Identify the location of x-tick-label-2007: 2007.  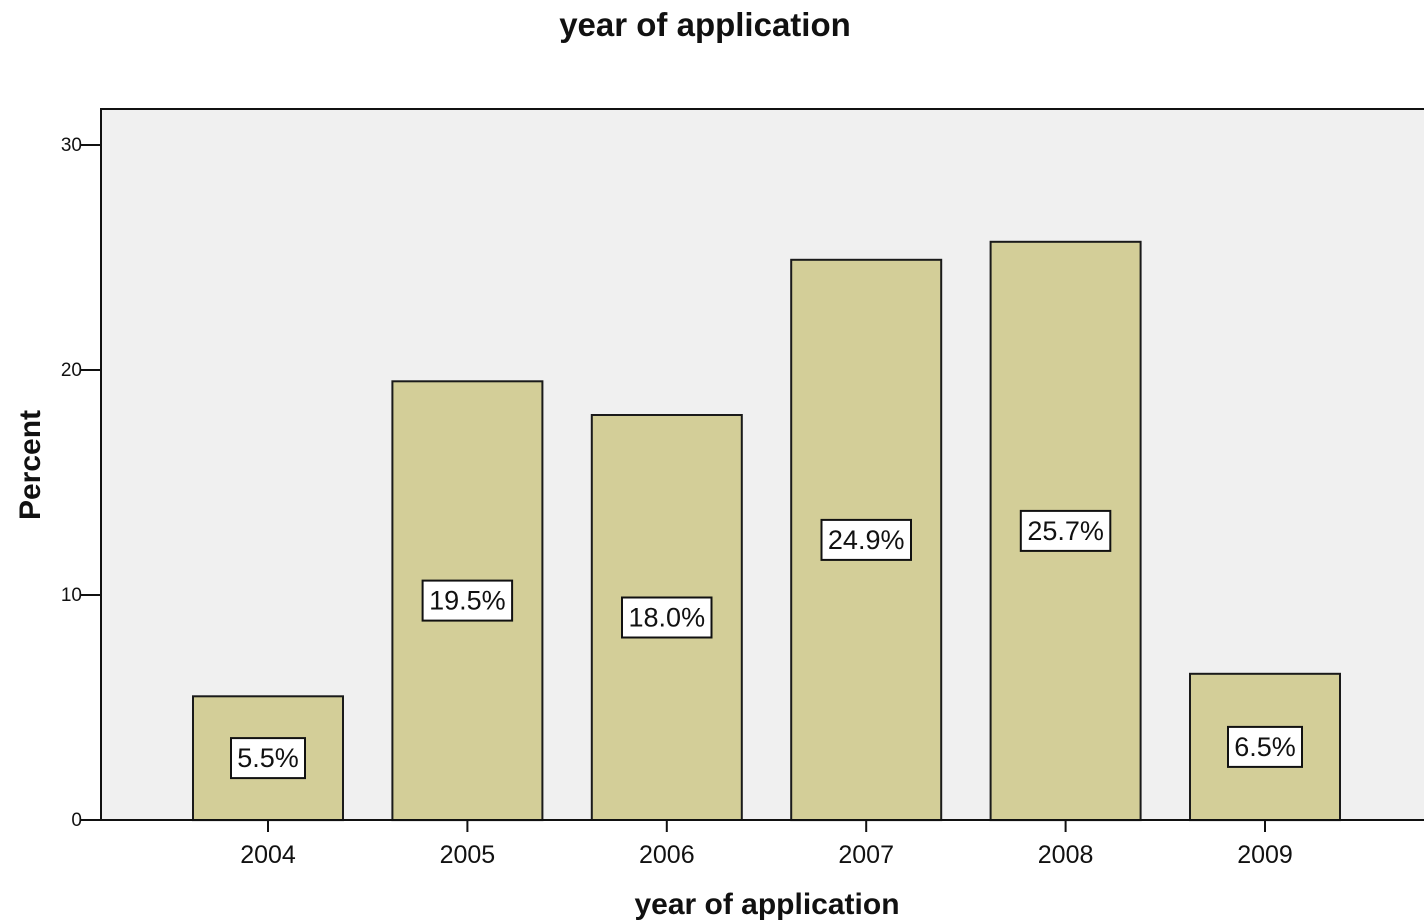
(866, 855).